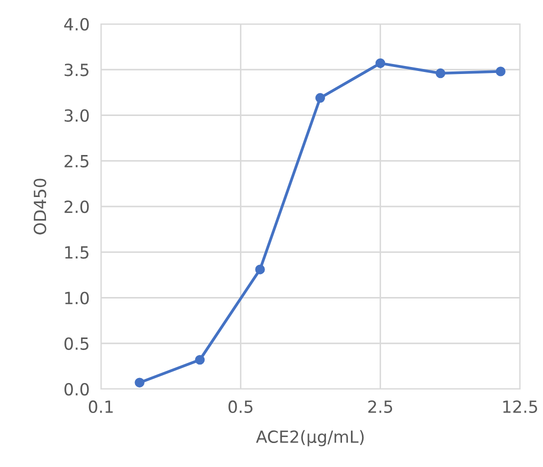 The image size is (543, 467). I want to click on y-tick-label: 0.0, so click(76, 389).